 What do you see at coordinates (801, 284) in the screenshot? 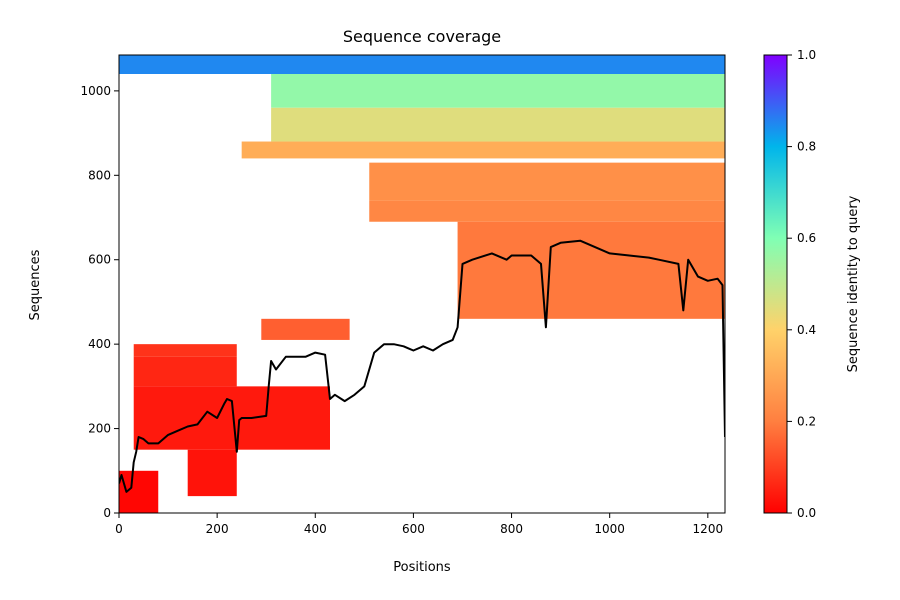
I see `colorbar-ticks: 0.0 0.2 0.4 0.6 0.8 1.0` at bounding box center [801, 284].